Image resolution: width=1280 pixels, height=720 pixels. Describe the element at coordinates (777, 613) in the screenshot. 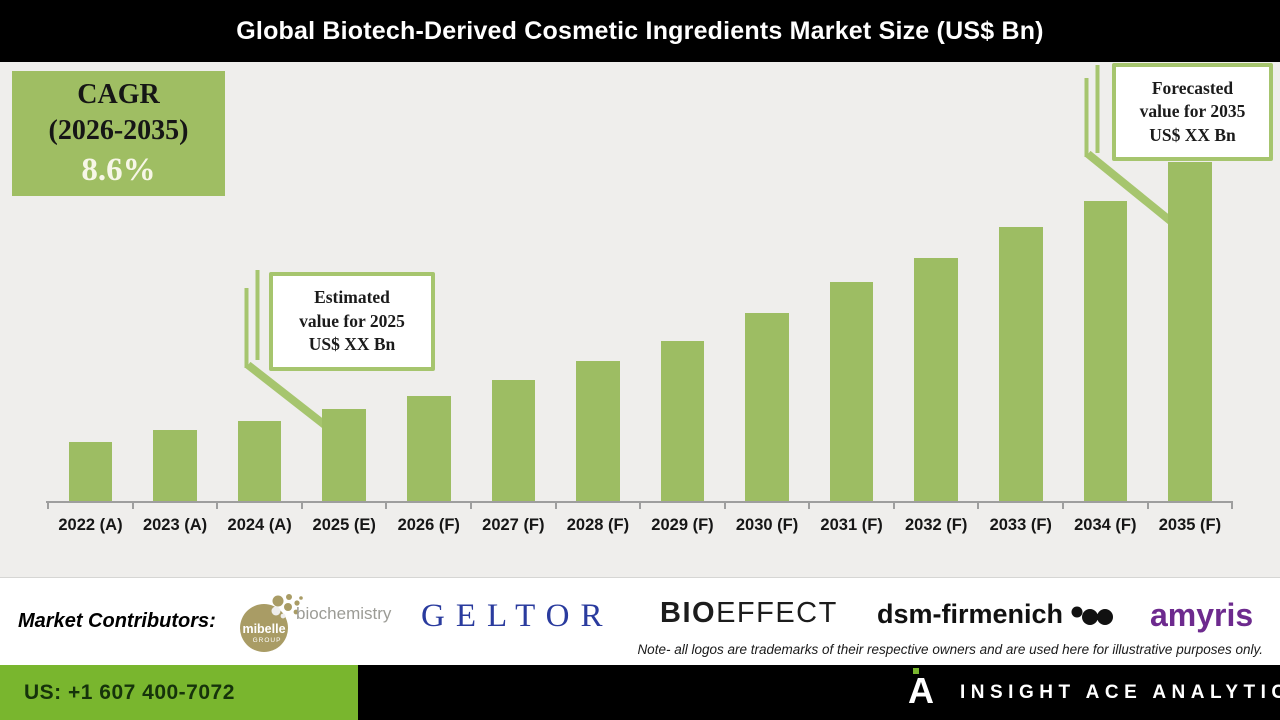

I see `bioeffect-light-part: EFFECT` at that location.